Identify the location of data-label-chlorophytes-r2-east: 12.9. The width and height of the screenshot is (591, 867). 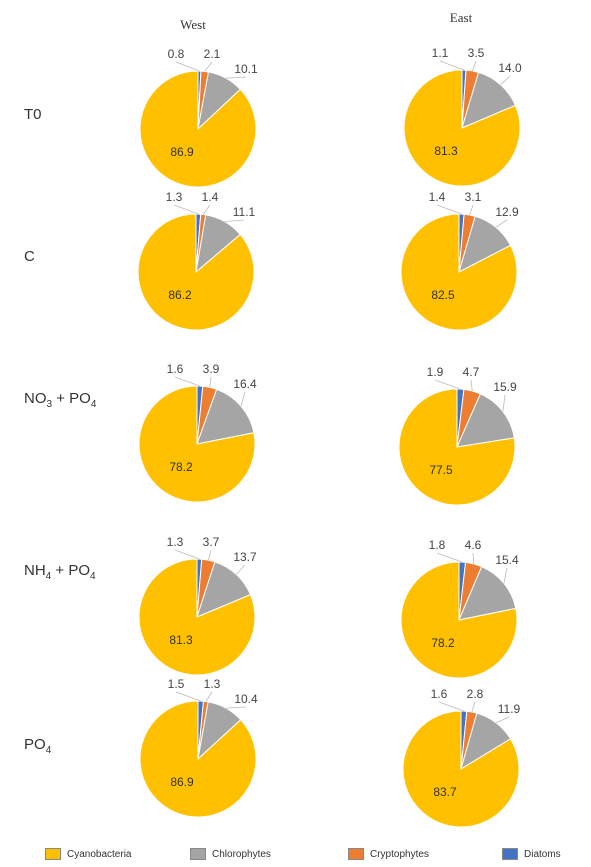
(507, 212).